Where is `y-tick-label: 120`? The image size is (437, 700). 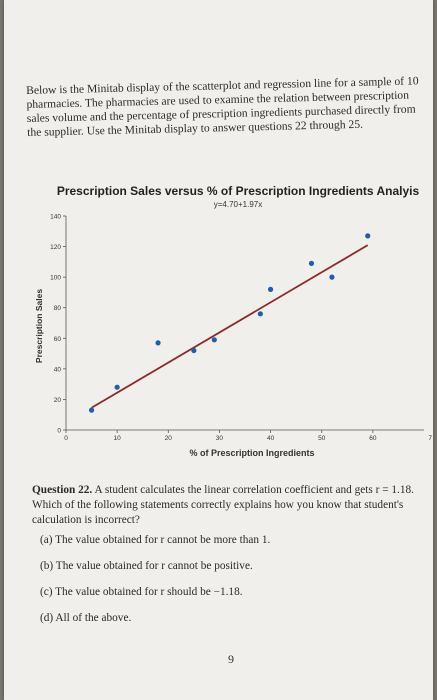
y-tick-label: 120 is located at coordinates (55, 247).